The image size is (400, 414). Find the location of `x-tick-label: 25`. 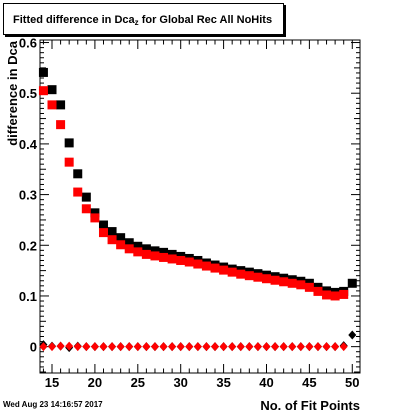

x-tick-label: 25 is located at coordinates (138, 382).